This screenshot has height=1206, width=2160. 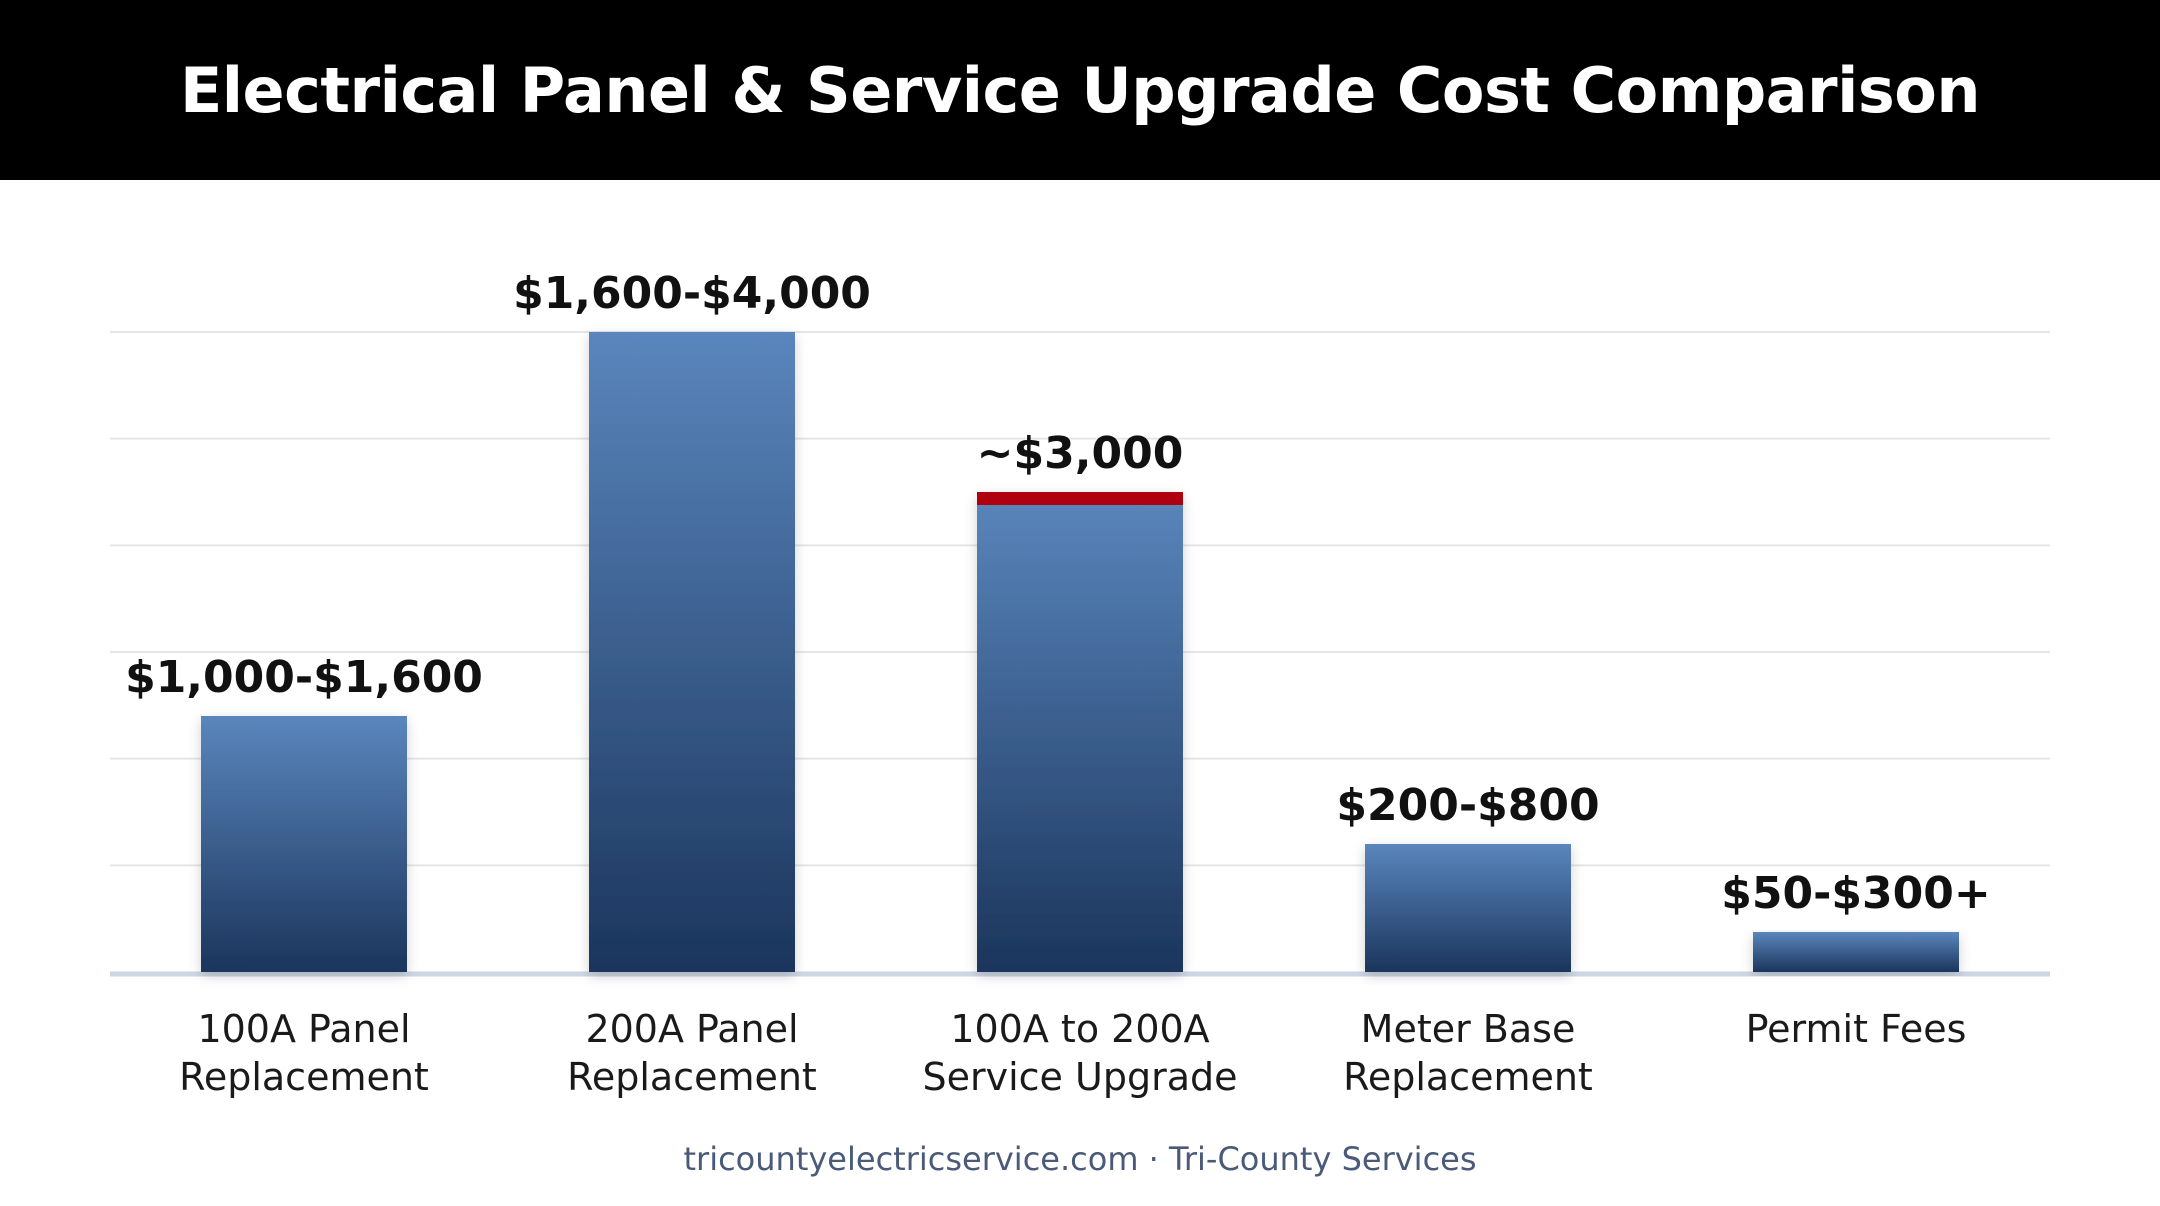 What do you see at coordinates (1080, 1053) in the screenshot?
I see `category-label: 100A to 200A Service Upgrade` at bounding box center [1080, 1053].